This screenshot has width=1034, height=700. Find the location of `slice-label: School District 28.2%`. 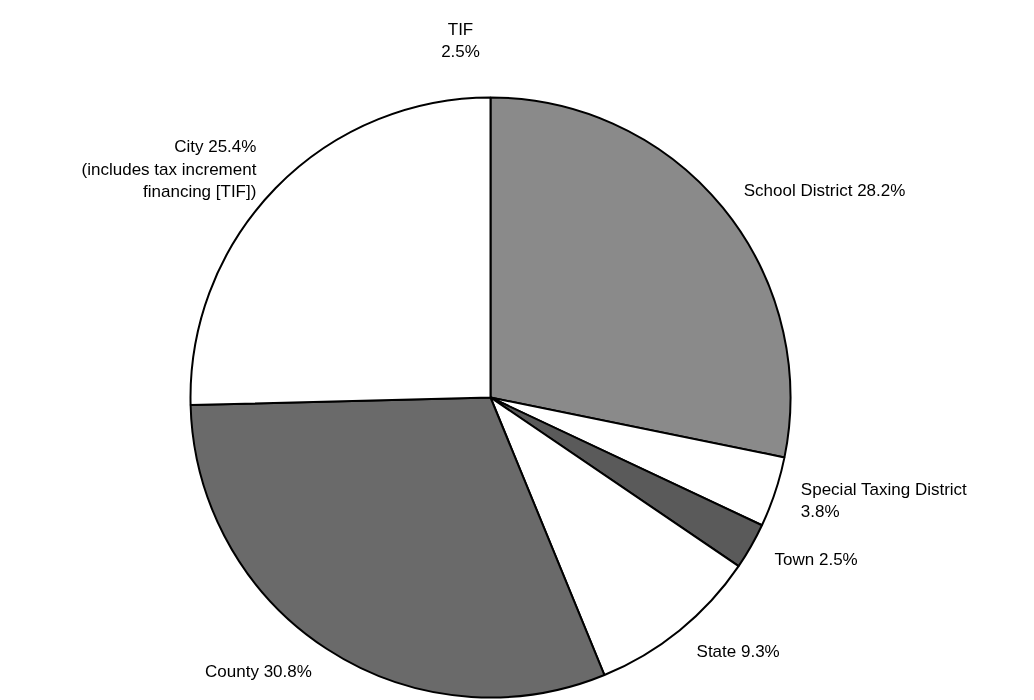

slice-label: School District 28.2% is located at coordinates (824, 191).